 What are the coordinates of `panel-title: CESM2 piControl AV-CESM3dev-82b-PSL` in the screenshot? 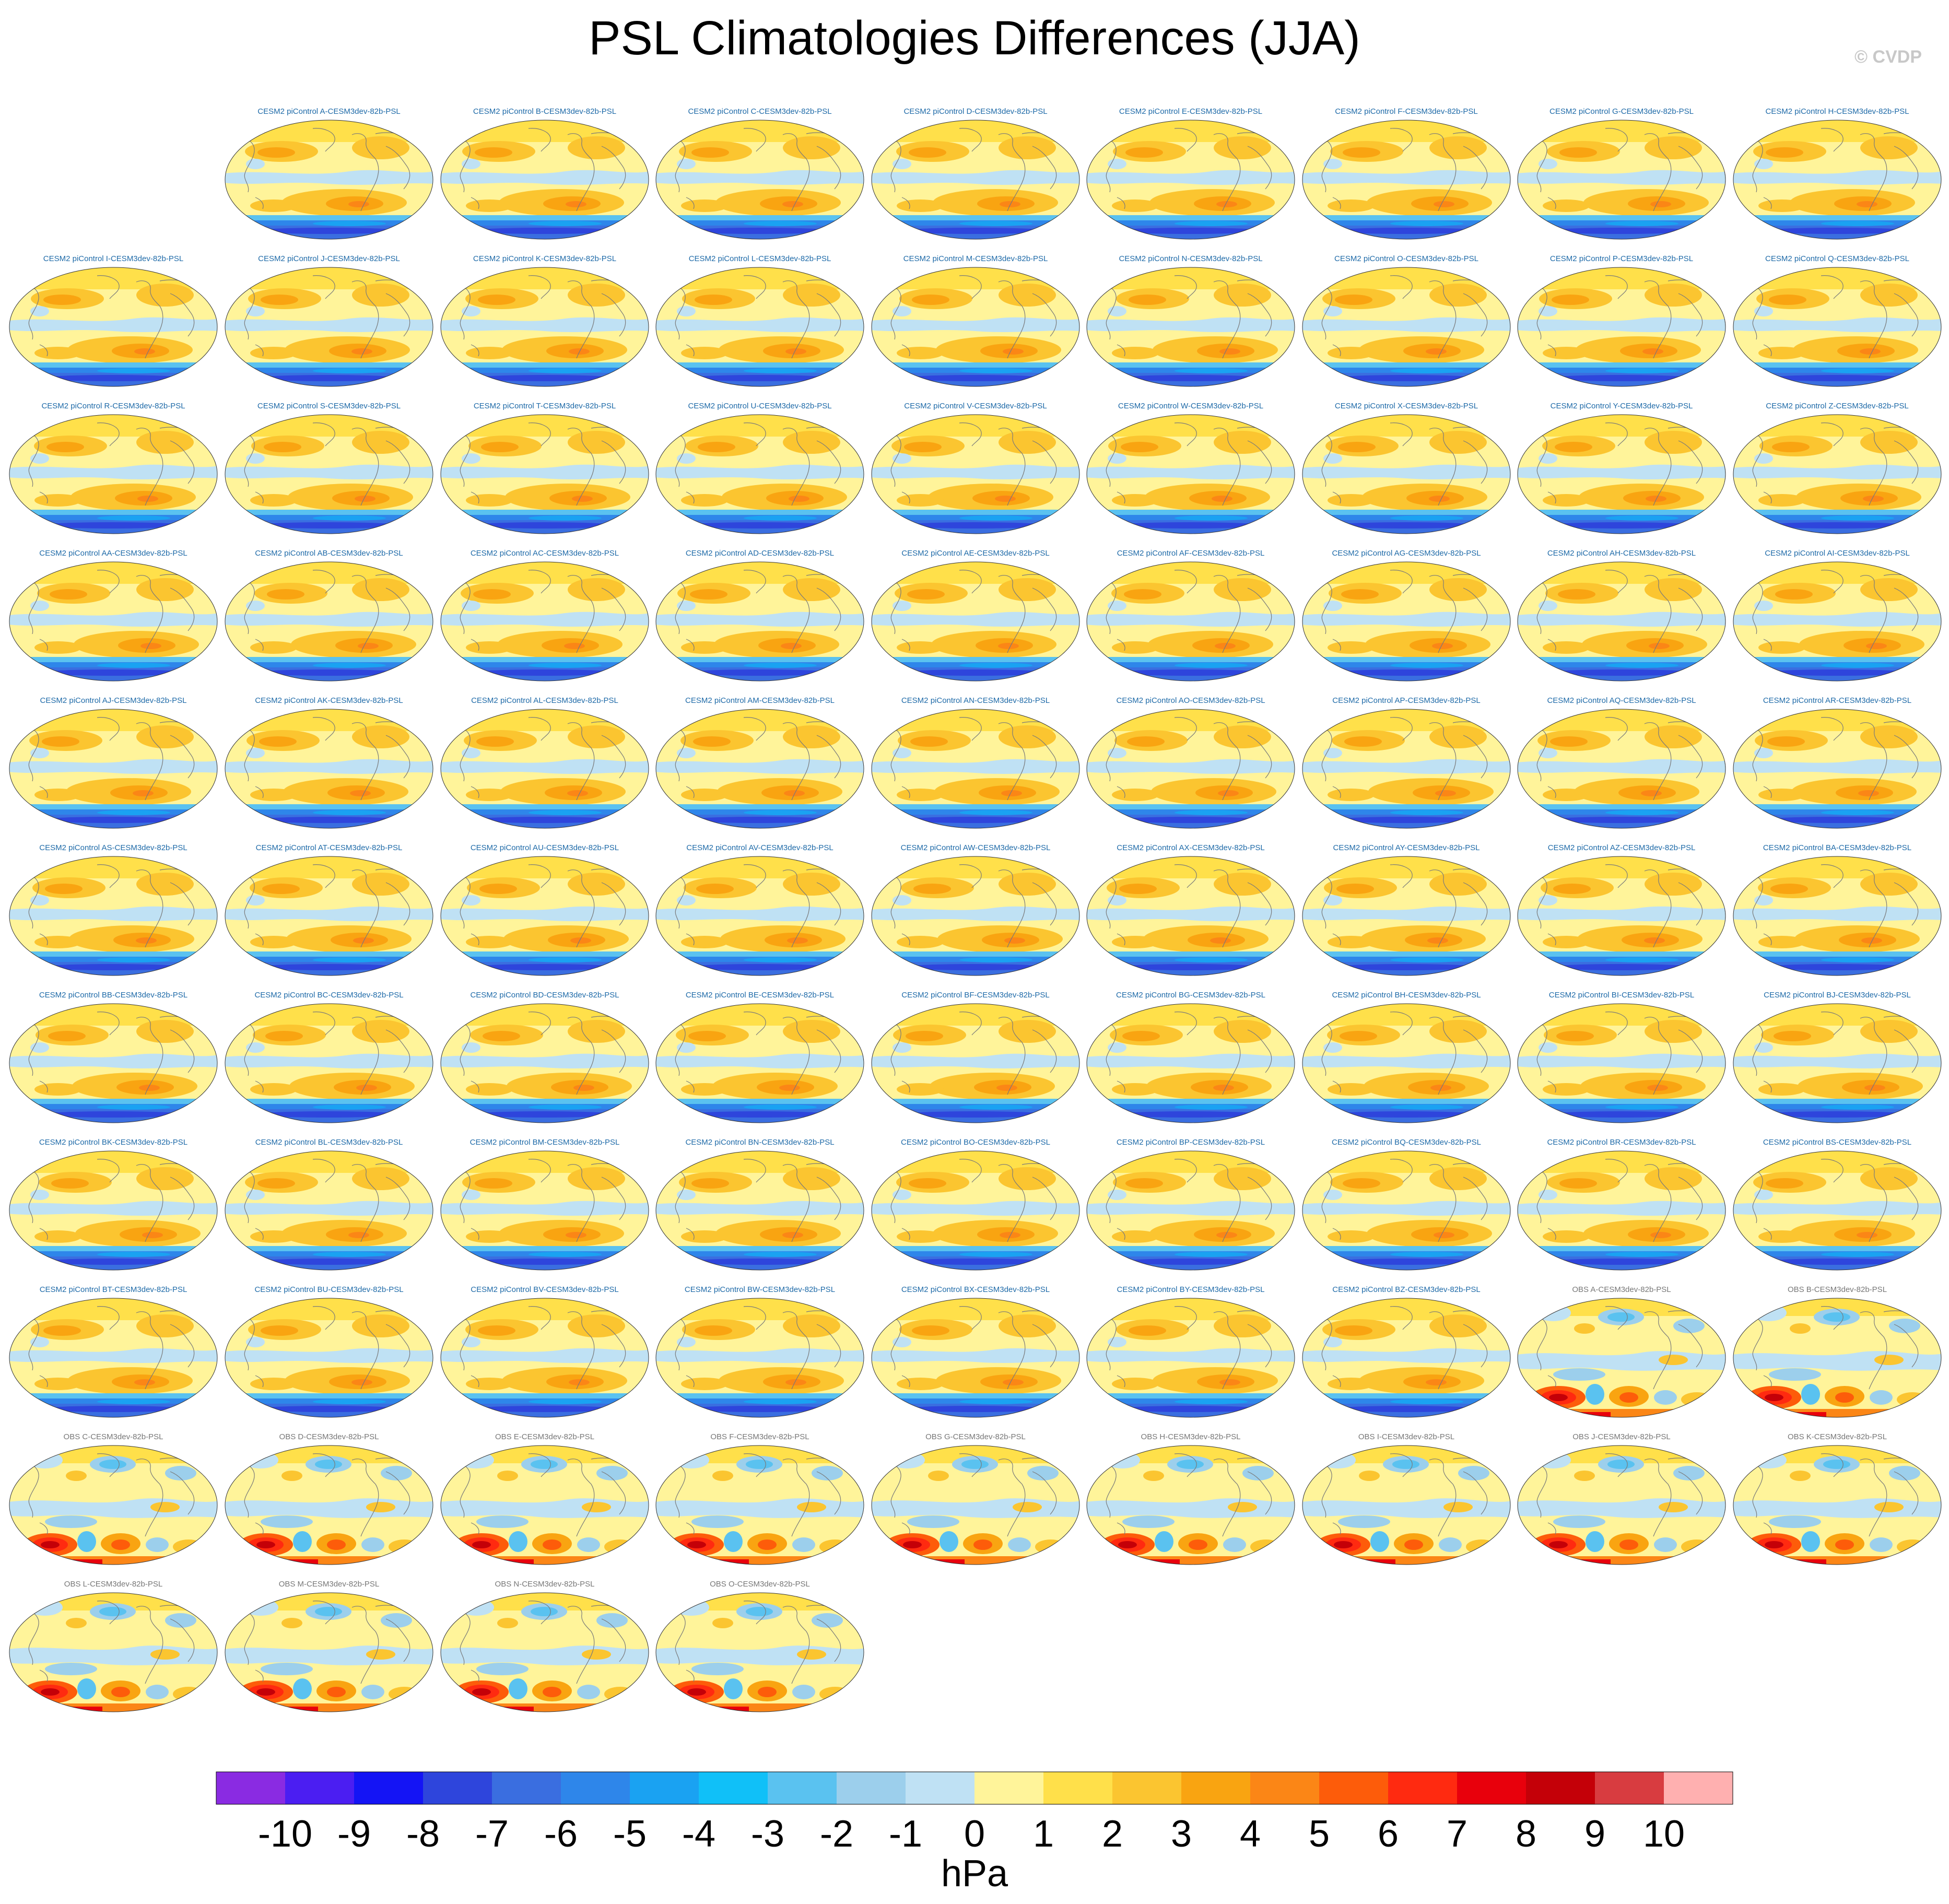 It's located at (759, 847).